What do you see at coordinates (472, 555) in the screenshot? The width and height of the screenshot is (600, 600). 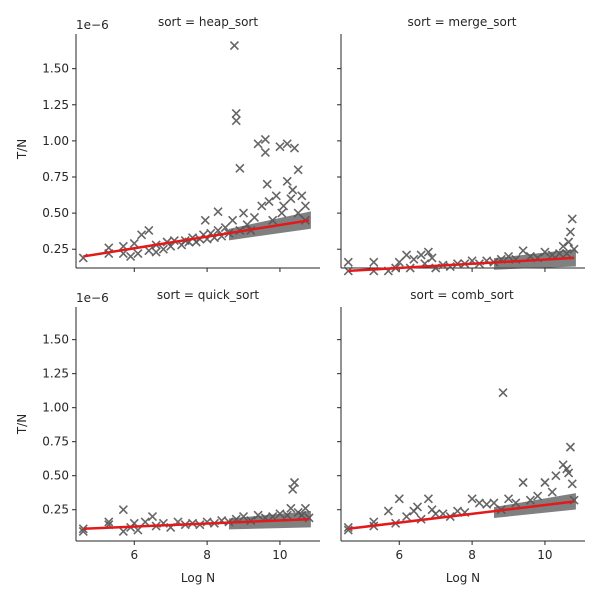 I see `x-tick-label: 8` at bounding box center [472, 555].